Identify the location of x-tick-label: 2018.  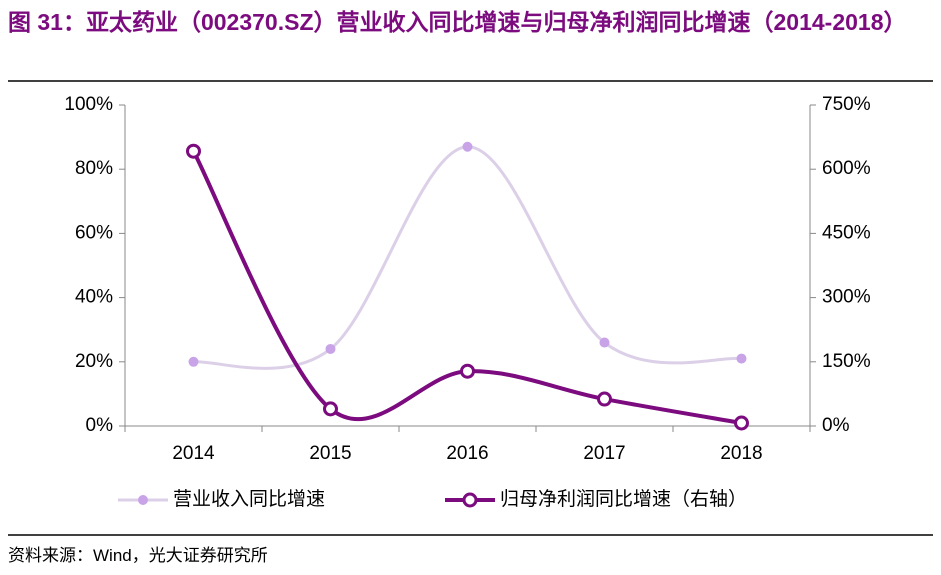
(741, 453).